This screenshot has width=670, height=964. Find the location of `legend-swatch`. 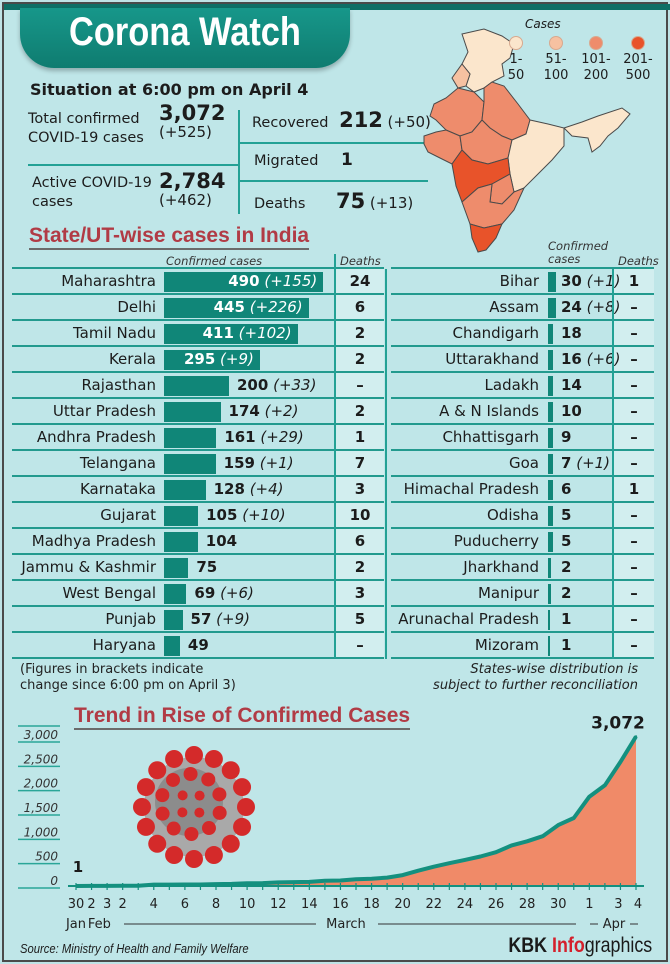

legend-swatch is located at coordinates (596, 43).